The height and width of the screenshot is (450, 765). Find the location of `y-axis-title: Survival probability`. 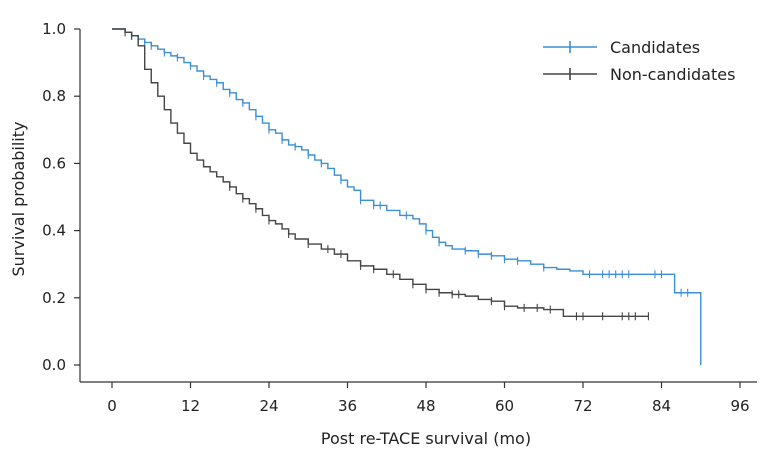

y-axis-title: Survival probability is located at coordinates (18, 199).